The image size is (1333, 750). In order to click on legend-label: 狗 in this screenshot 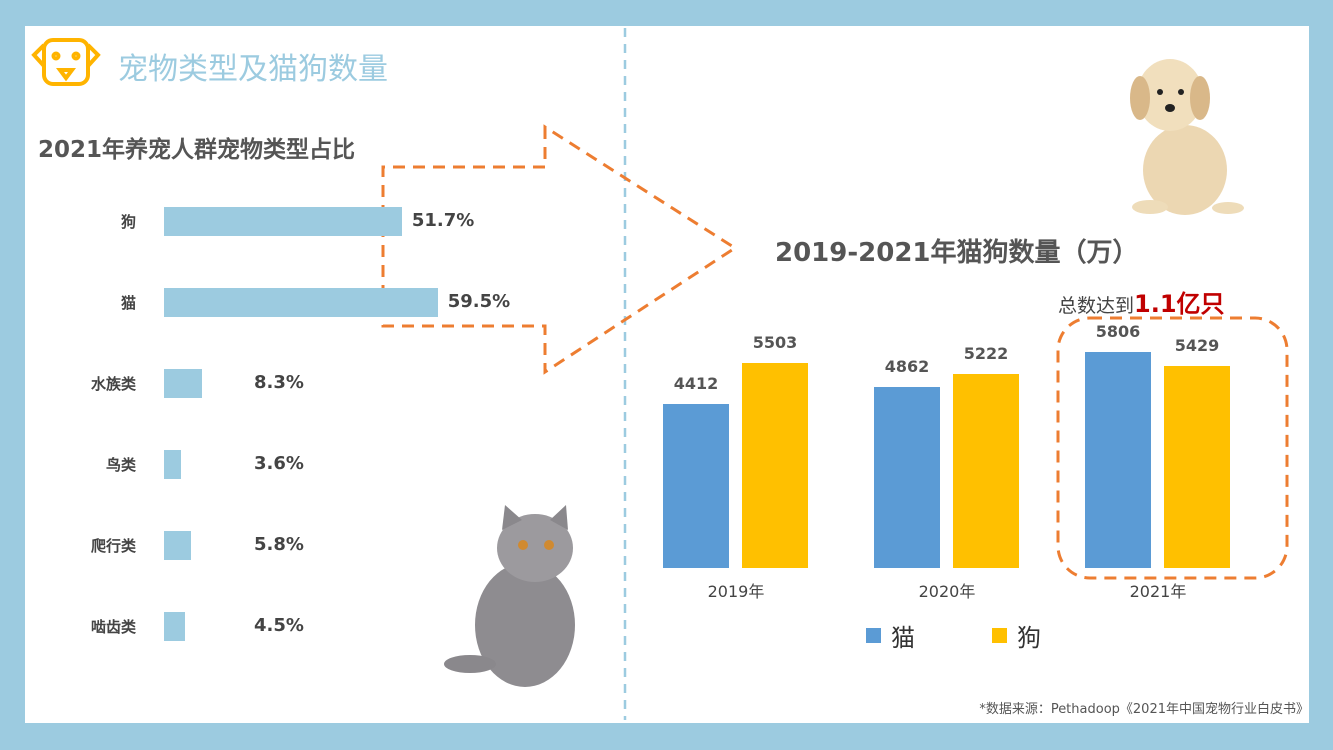, I will do `click(1029, 638)`.